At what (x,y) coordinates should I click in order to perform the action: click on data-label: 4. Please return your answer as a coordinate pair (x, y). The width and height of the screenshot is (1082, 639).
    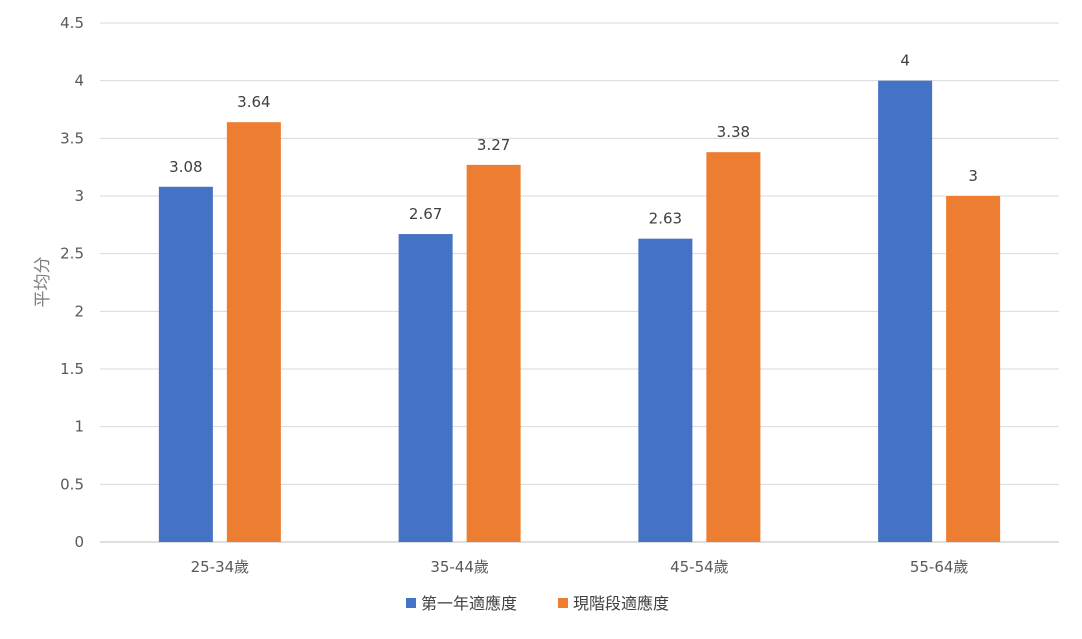
    Looking at the image, I should click on (905, 61).